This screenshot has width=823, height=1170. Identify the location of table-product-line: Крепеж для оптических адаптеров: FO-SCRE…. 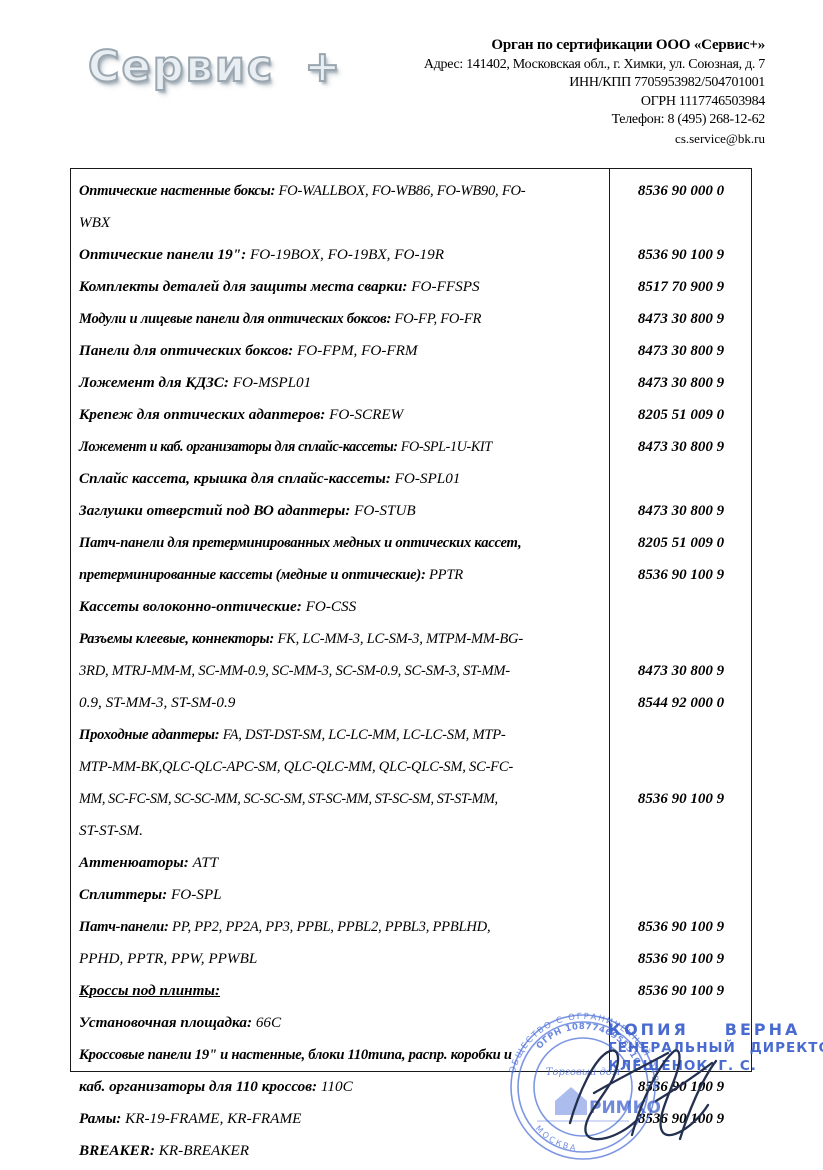
(340, 415).